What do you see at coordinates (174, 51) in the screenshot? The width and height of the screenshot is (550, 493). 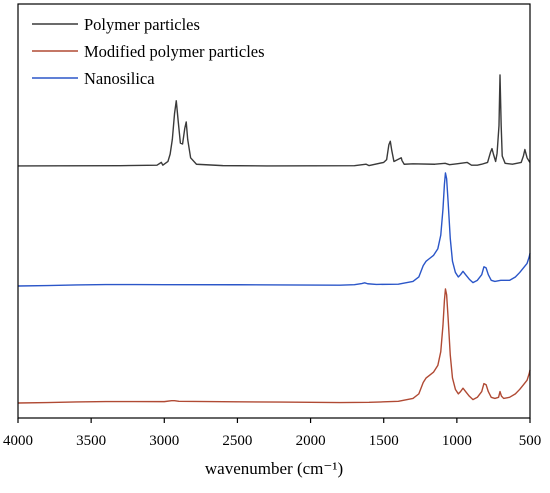 I see `legend-label: Modified polymer particles` at bounding box center [174, 51].